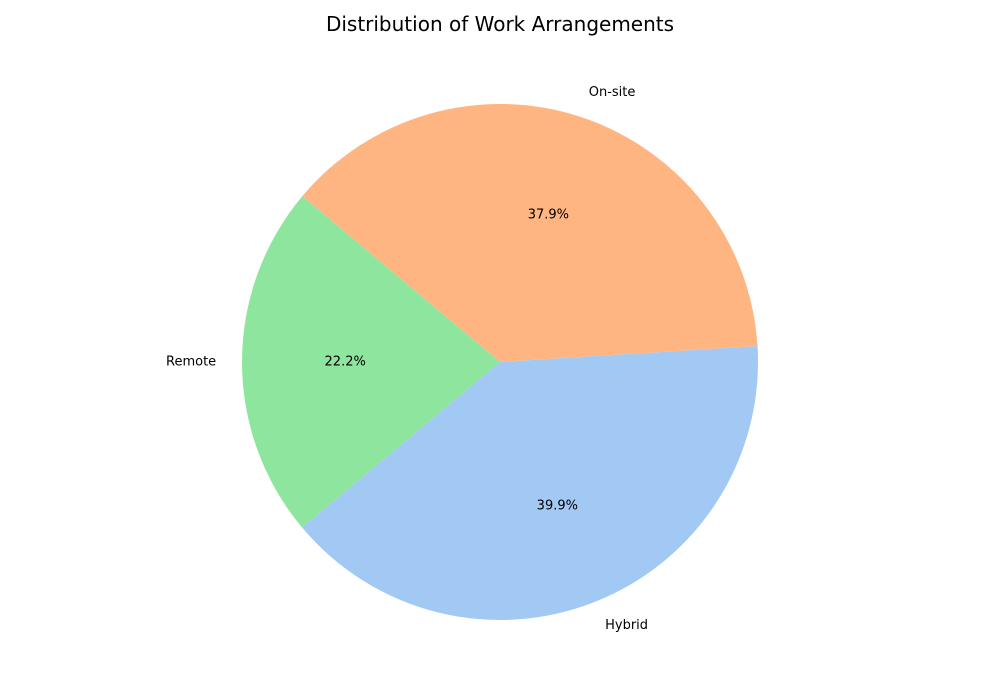  What do you see at coordinates (626, 625) in the screenshot?
I see `slice-category-label: Hybrid` at bounding box center [626, 625].